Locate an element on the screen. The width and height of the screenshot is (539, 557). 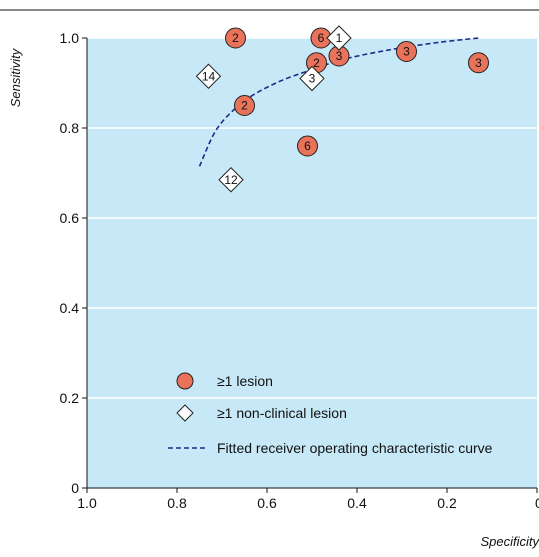
y-tick-label: 0 is located at coordinates (75, 488).